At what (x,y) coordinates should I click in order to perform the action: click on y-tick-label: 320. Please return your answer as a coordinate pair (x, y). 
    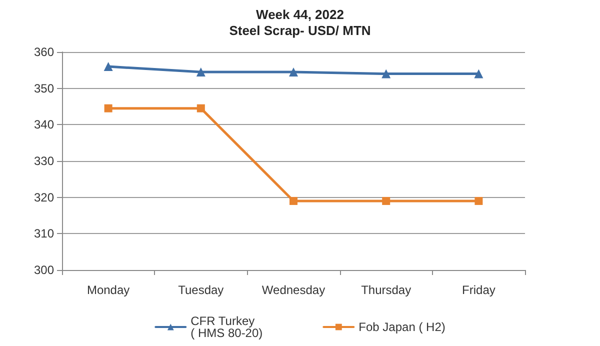
    Looking at the image, I should click on (44, 197).